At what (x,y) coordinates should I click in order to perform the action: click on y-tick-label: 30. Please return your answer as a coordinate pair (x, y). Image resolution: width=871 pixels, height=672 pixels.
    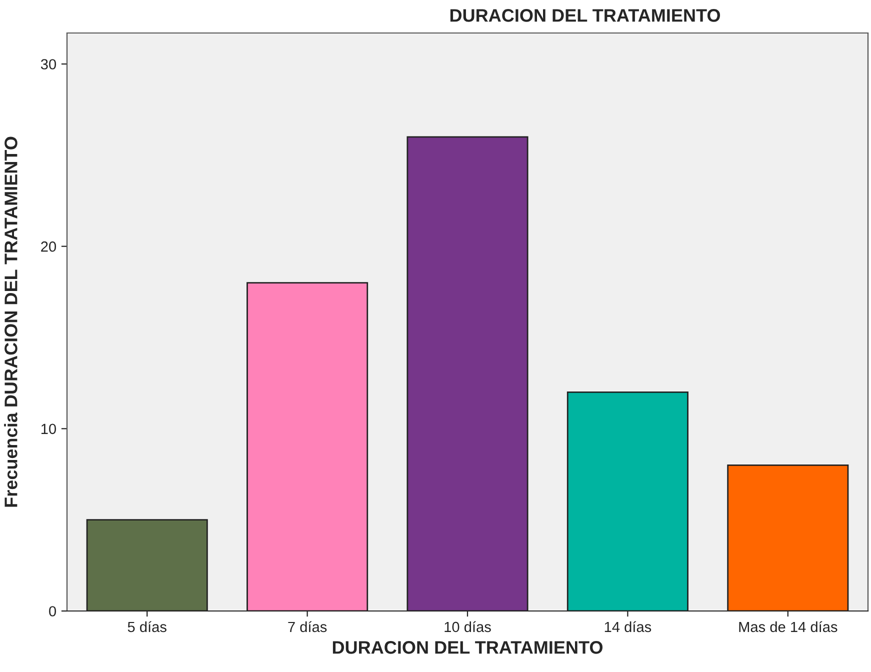
    Looking at the image, I should click on (48, 64).